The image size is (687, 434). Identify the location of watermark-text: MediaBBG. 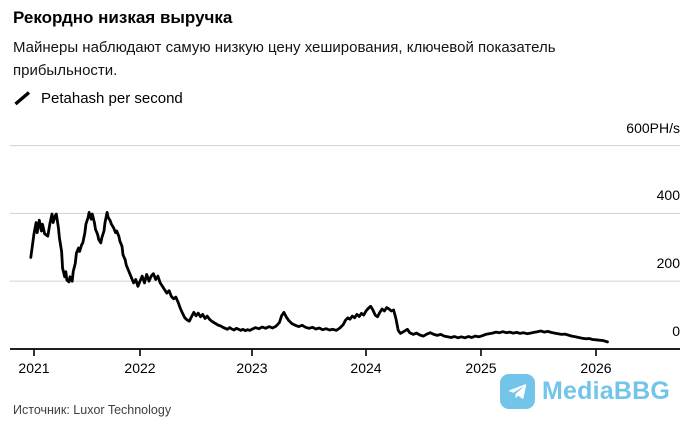
(606, 391).